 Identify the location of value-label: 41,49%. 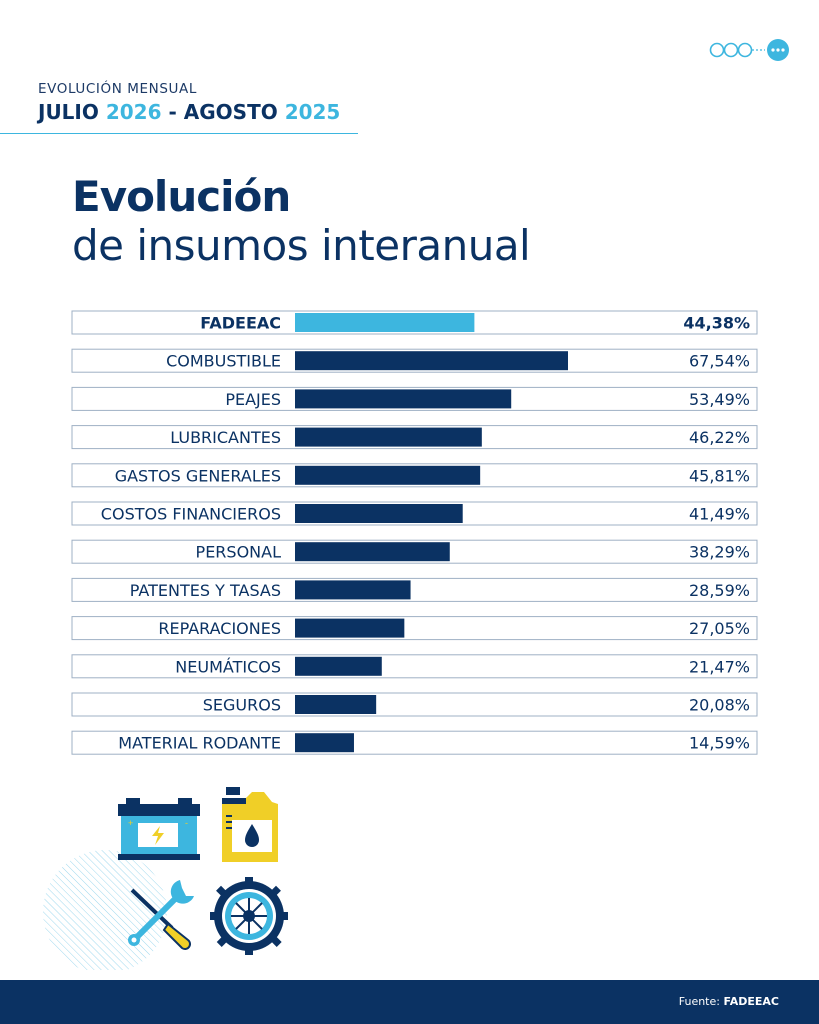
(719, 514).